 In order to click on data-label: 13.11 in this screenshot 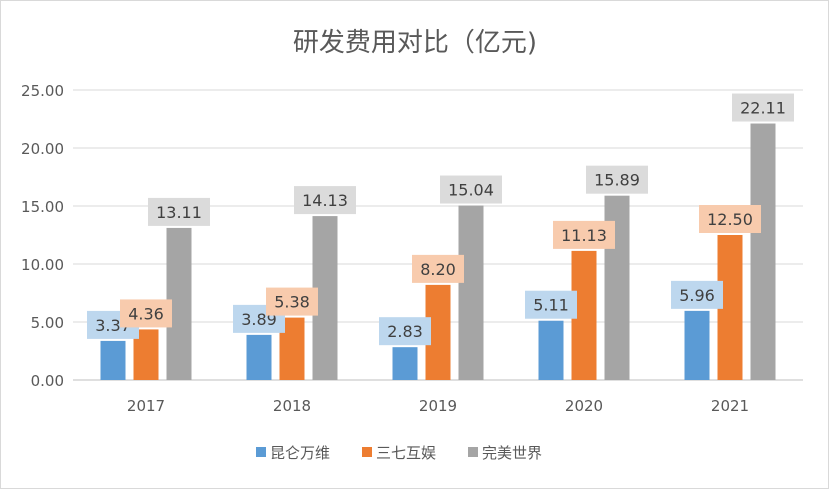, I will do `click(179, 212)`.